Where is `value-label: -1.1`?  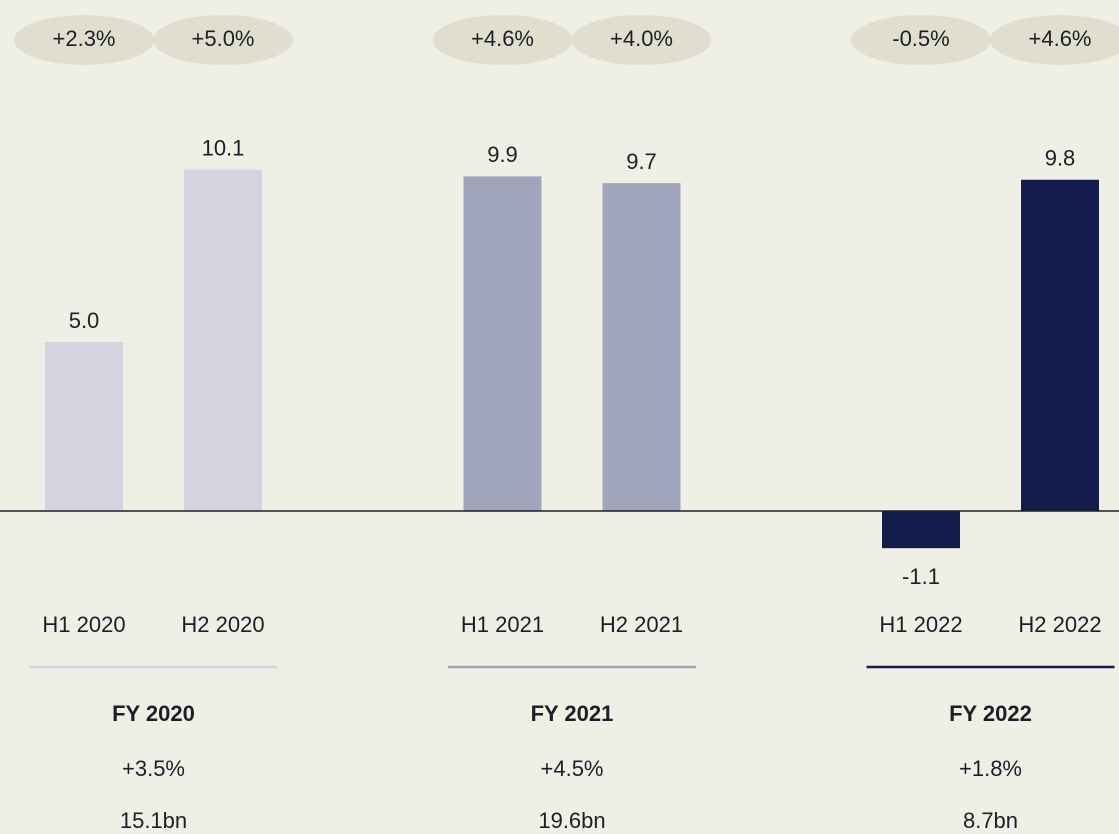
value-label: -1.1 is located at coordinates (921, 576).